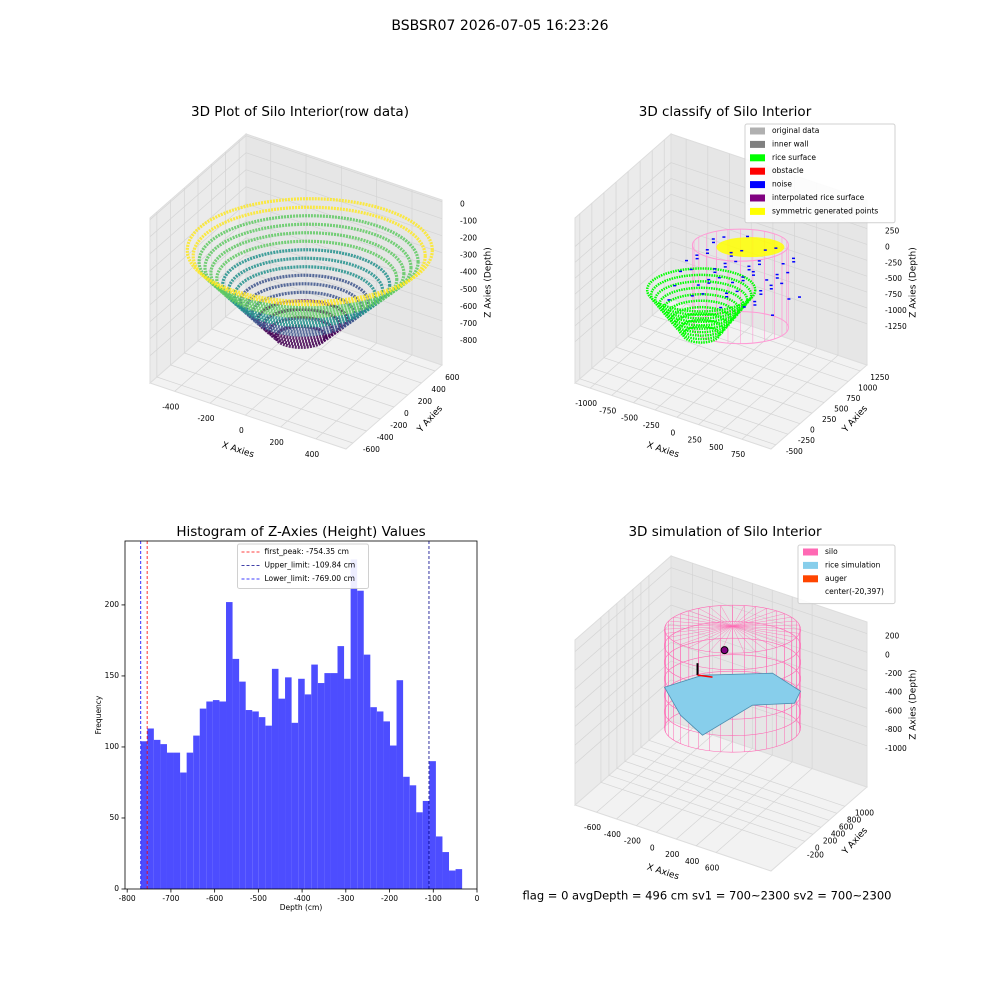 The width and height of the screenshot is (1000, 1004). I want to click on y-tick-label: 100, so click(112, 746).